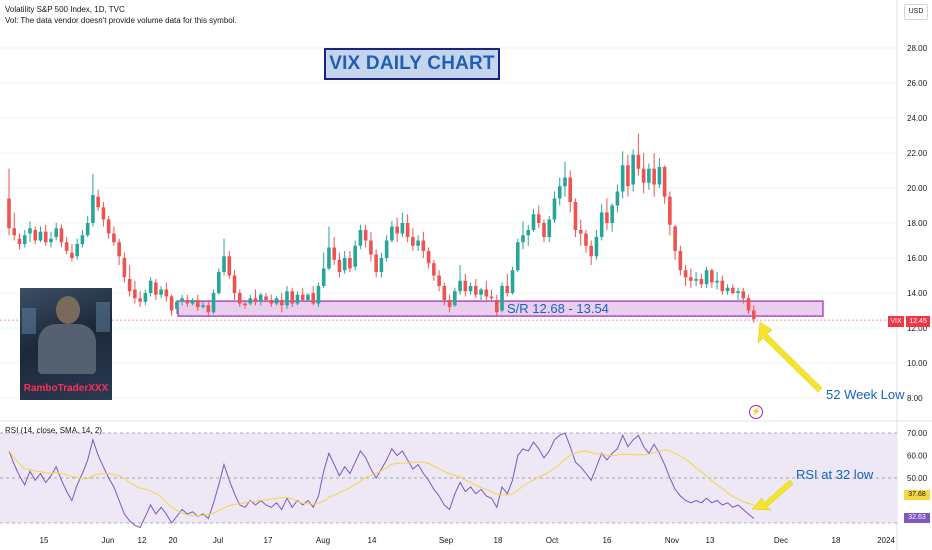 This screenshot has width=932, height=550. What do you see at coordinates (917, 223) in the screenshot?
I see `price-tick-label: 18.00` at bounding box center [917, 223].